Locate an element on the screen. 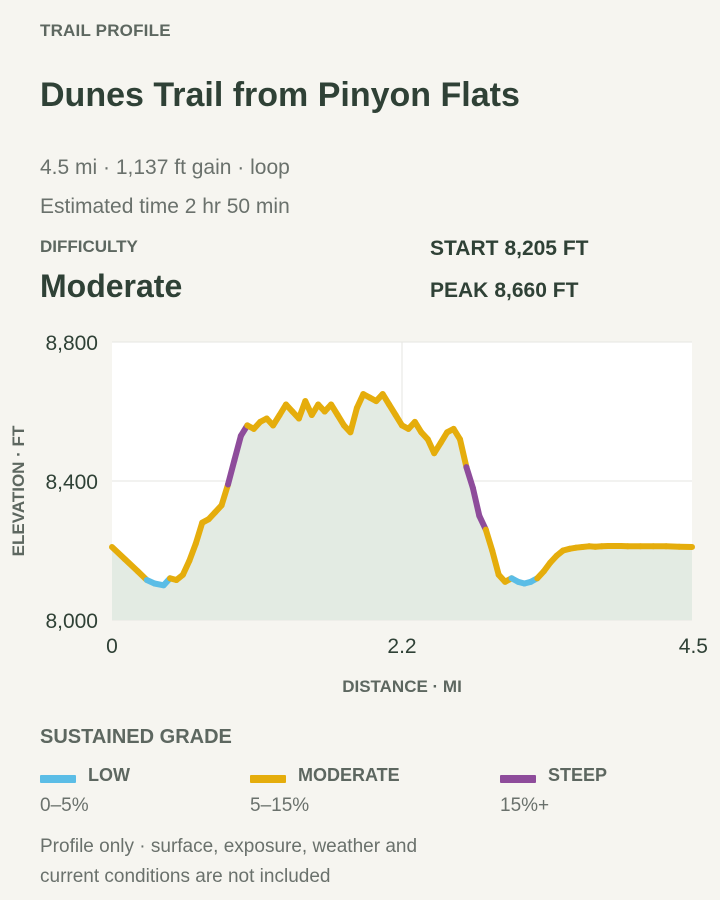 The image size is (720, 900). legend-range-steep: 15%+ is located at coordinates (525, 805).